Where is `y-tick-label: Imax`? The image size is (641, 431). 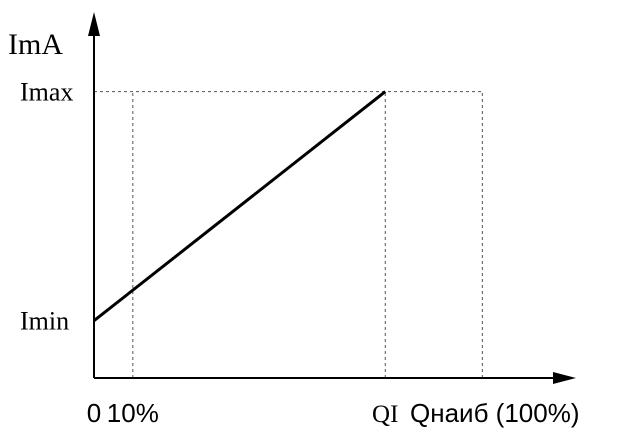 y-tick-label: Imax is located at coordinates (46, 92).